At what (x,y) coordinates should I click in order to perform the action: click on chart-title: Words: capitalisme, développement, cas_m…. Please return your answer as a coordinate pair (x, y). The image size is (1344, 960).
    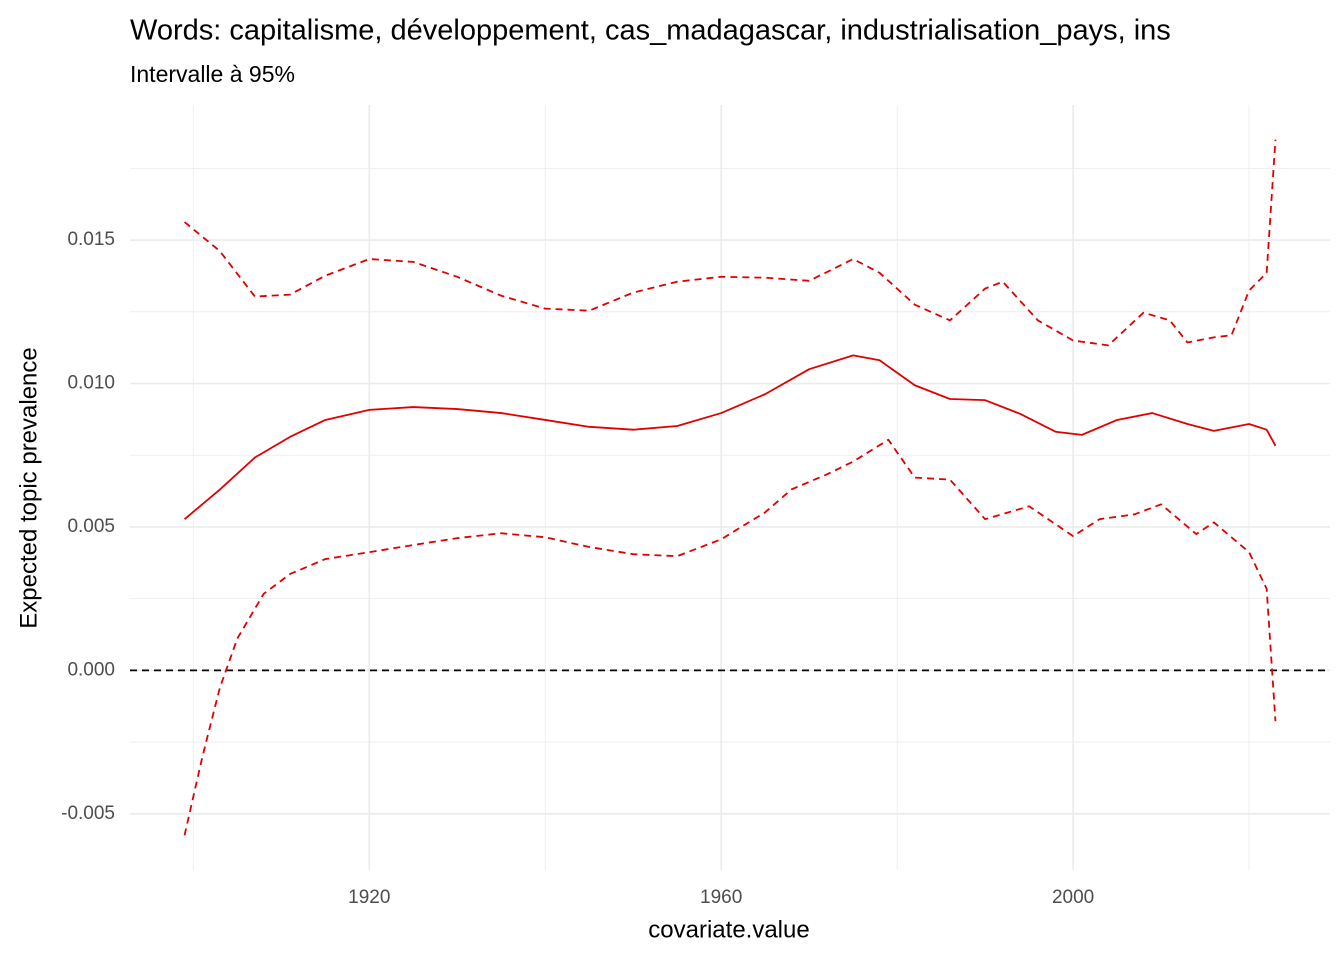
    Looking at the image, I should click on (650, 31).